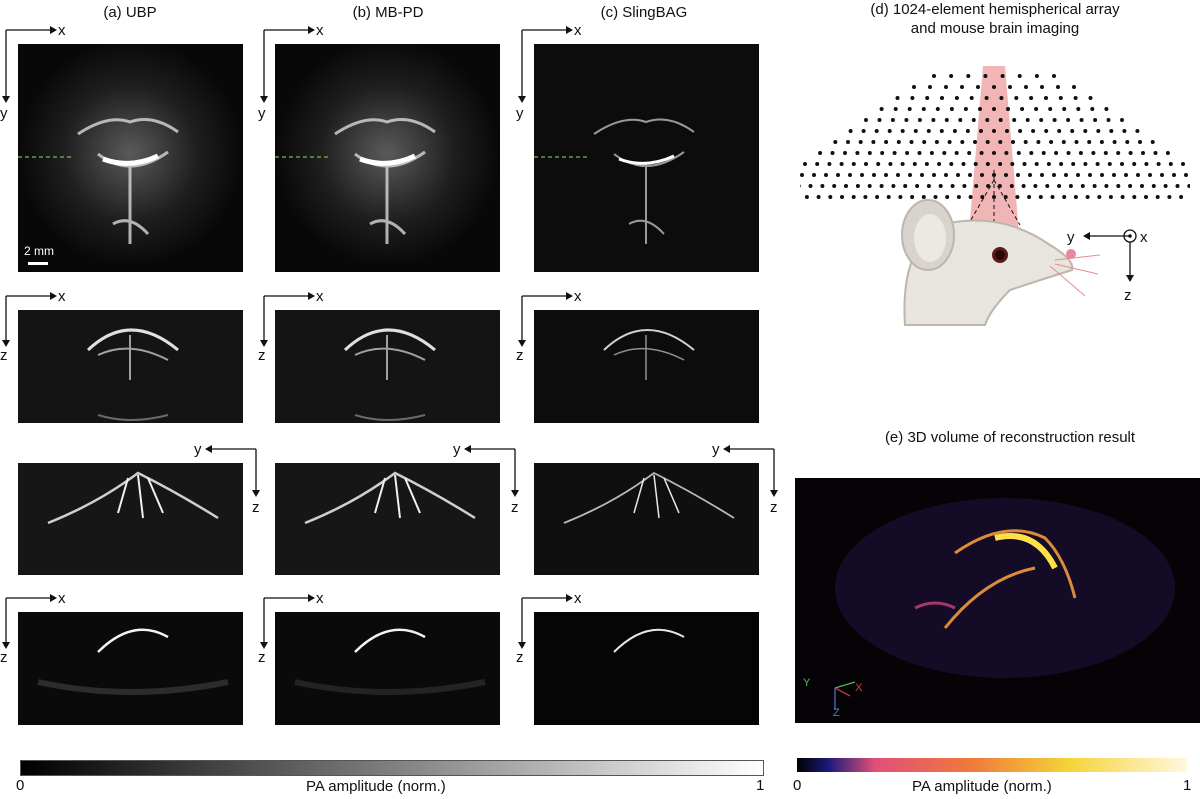  I want to click on image-ubp-xz, so click(130, 366).